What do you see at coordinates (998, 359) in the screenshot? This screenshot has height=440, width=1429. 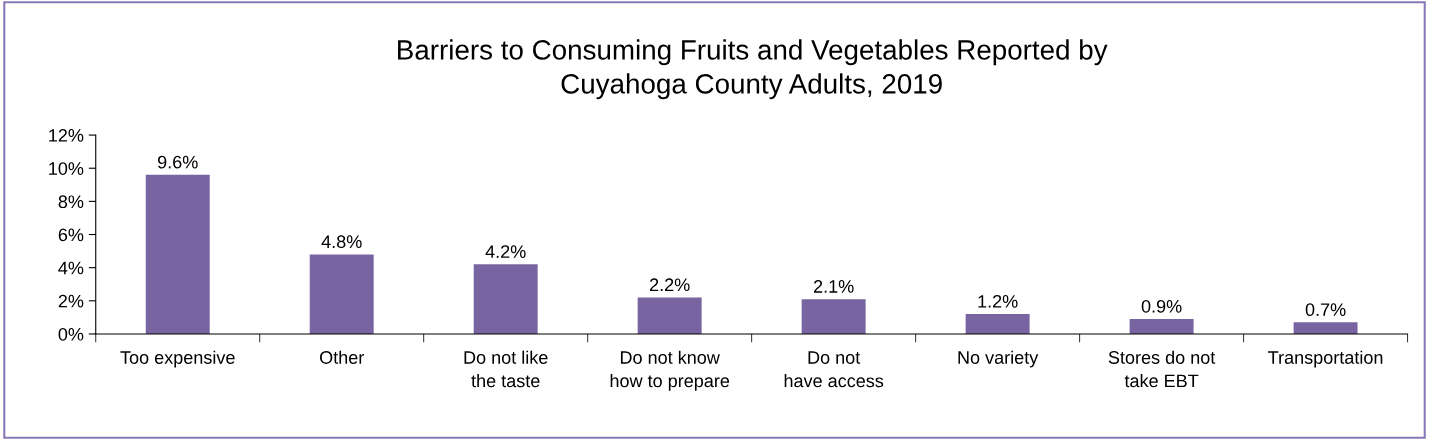 I see `x-tick-label: No variety` at bounding box center [998, 359].